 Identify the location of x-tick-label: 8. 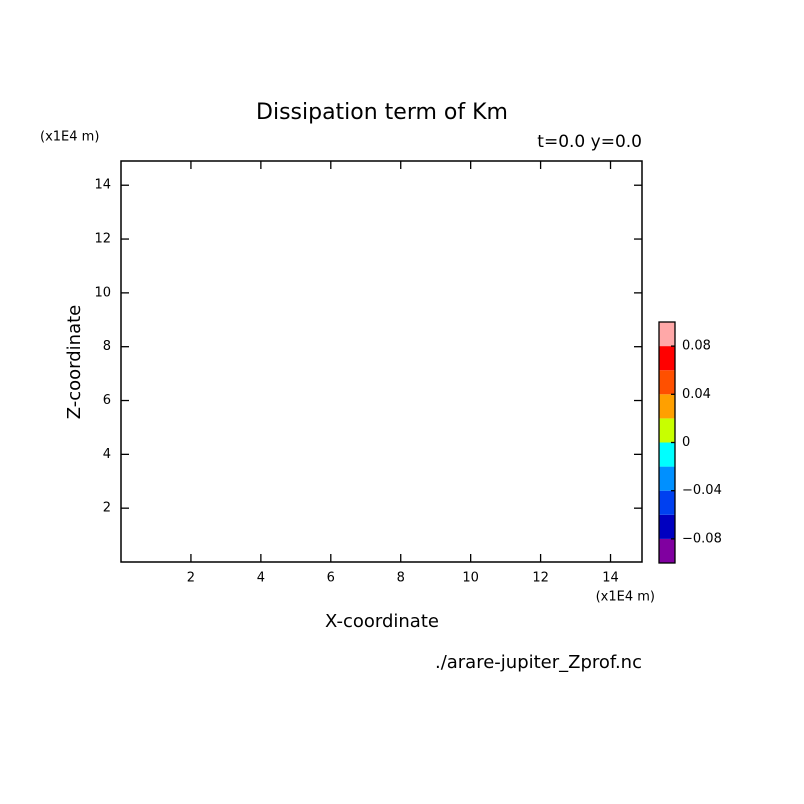
(401, 578).